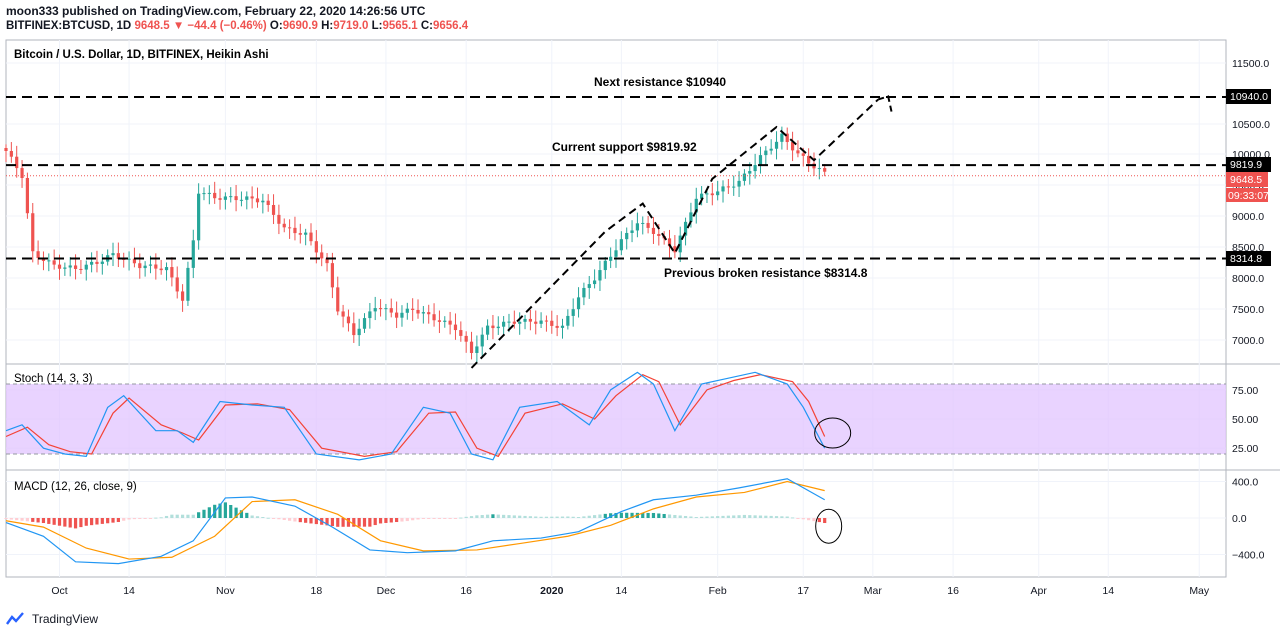 The width and height of the screenshot is (1280, 634). Describe the element at coordinates (129, 591) in the screenshot. I see `time-tick-1: 14` at that location.